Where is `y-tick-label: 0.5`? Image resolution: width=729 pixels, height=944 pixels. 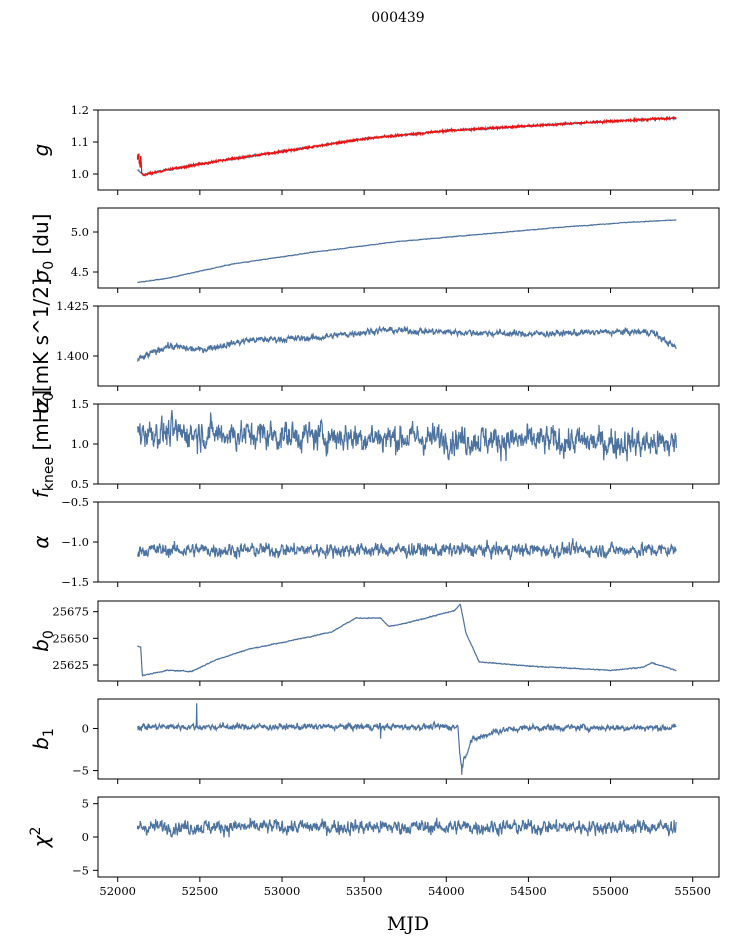
y-tick-label: 0.5 is located at coordinates (80, 484).